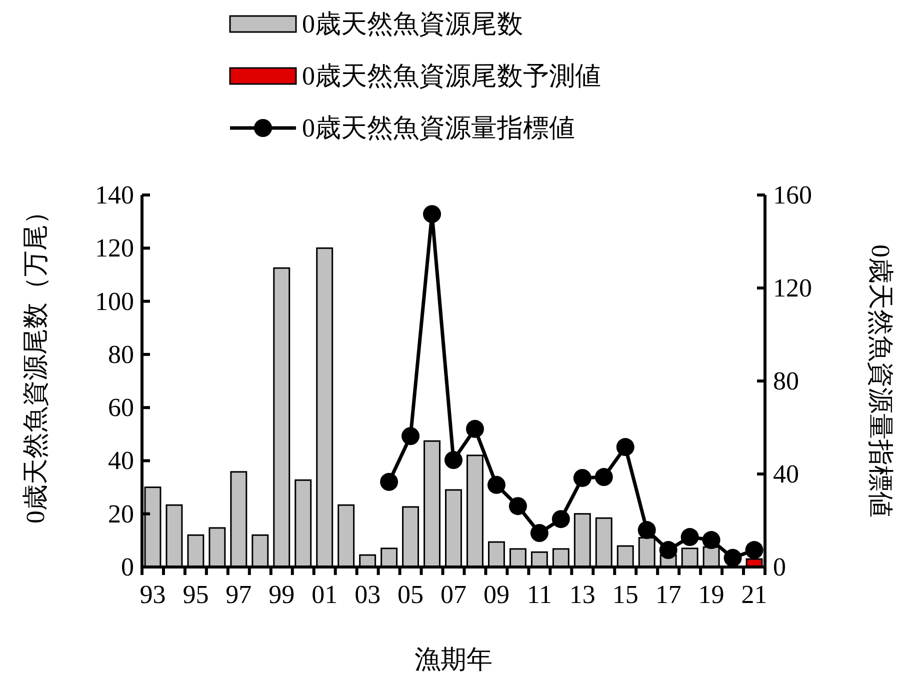 Image resolution: width=909 pixels, height=680 pixels. I want to click on y-tick-label: 0, so click(127, 567).